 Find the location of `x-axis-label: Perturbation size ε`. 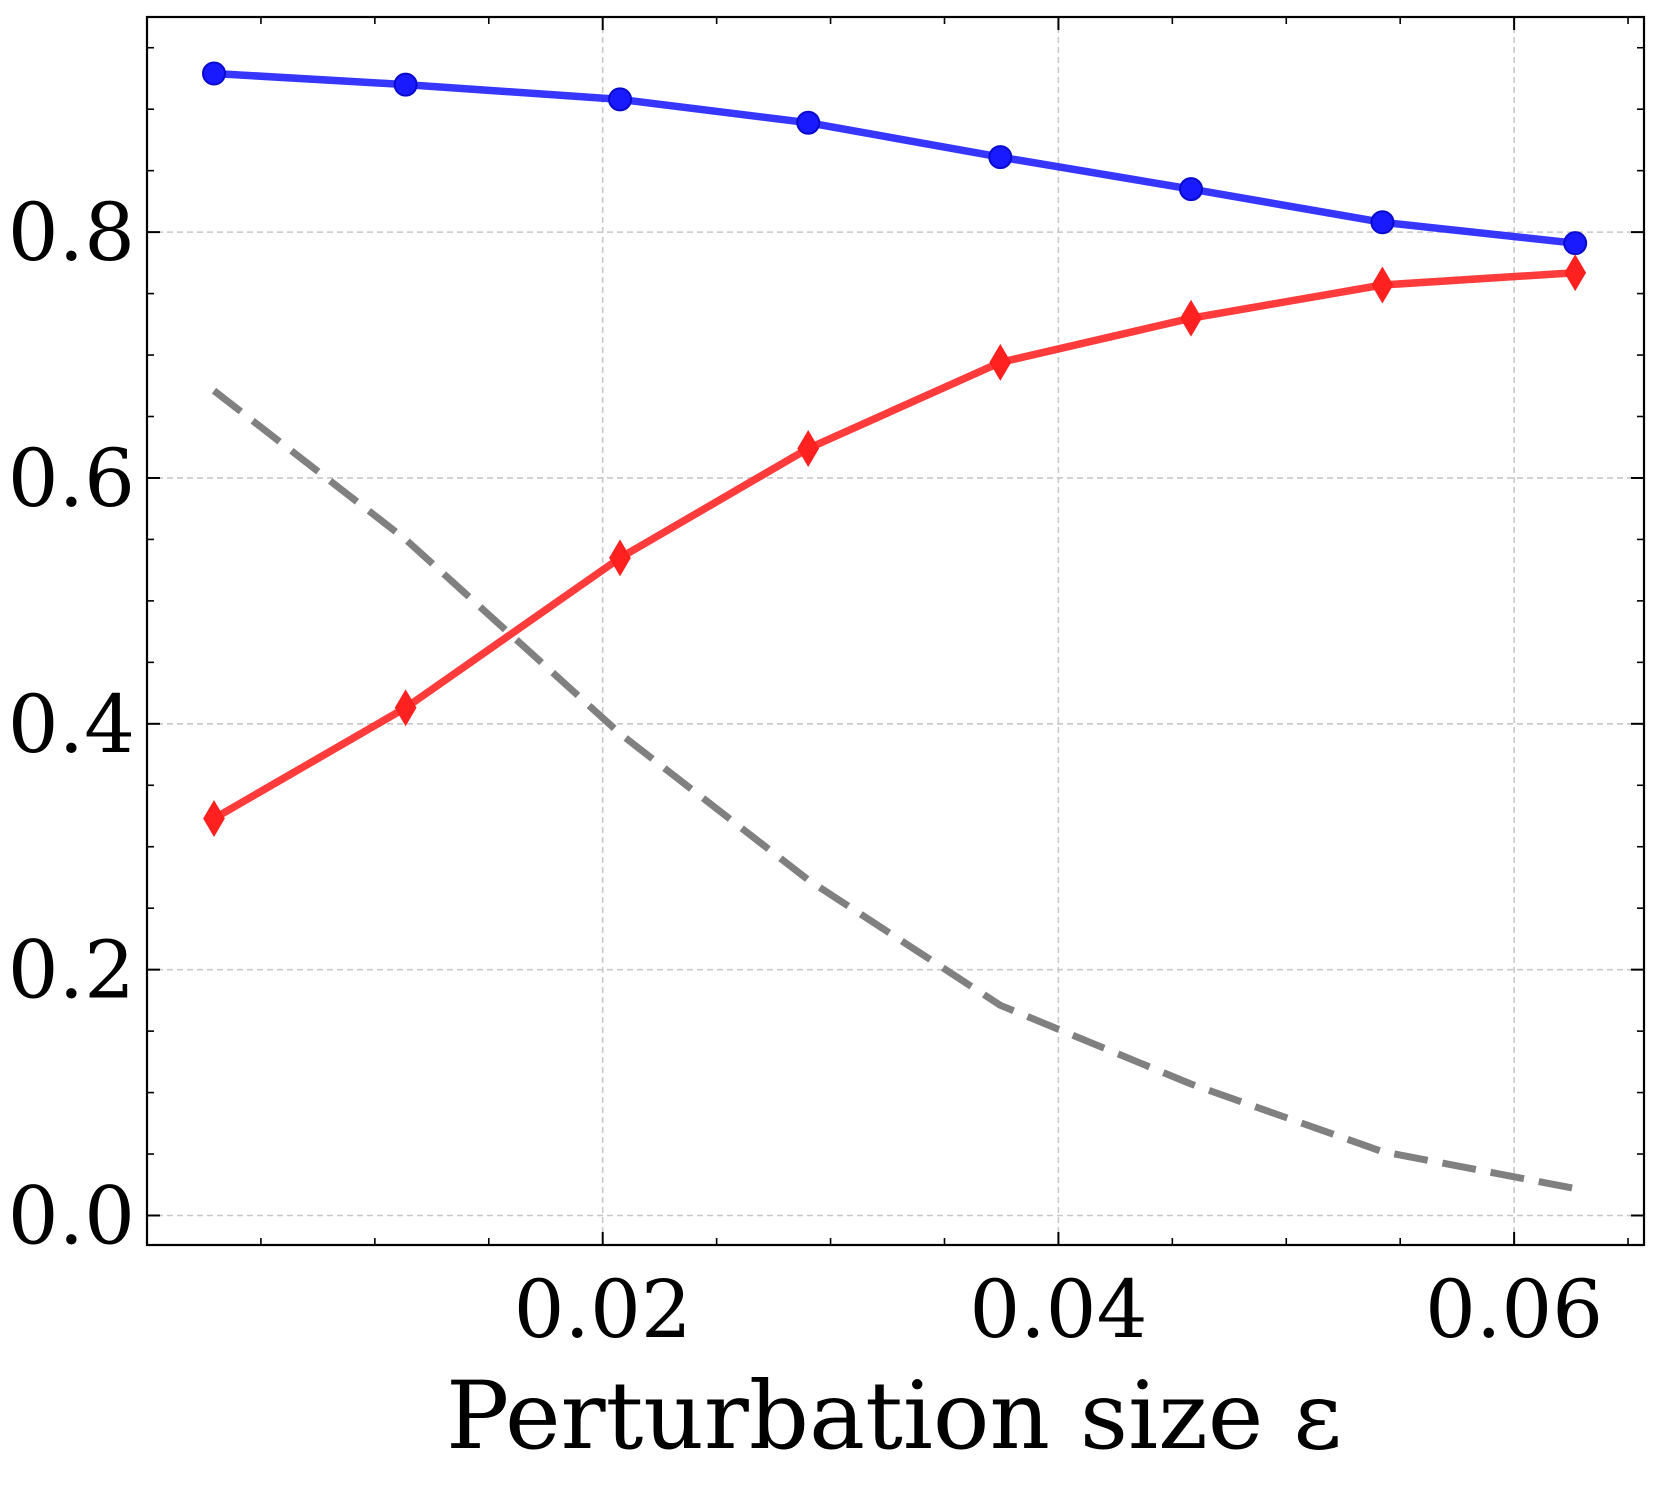

x-axis-label: Perturbation size ε is located at coordinates (894, 1416).